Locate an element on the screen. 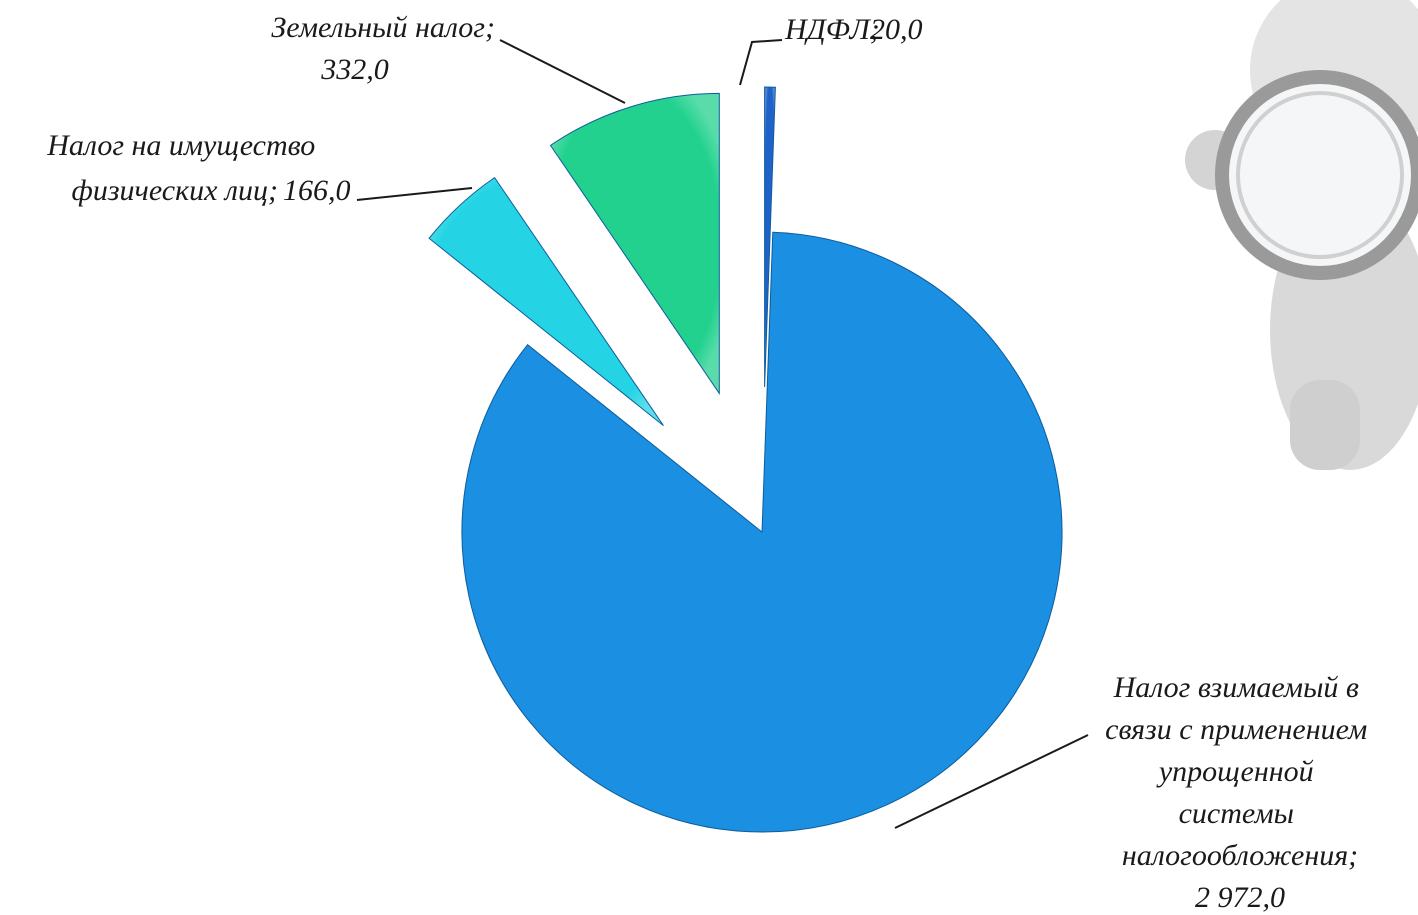 Image resolution: width=1418 pixels, height=915 pixels. slice-label: Земельный налог; is located at coordinates (383, 27).